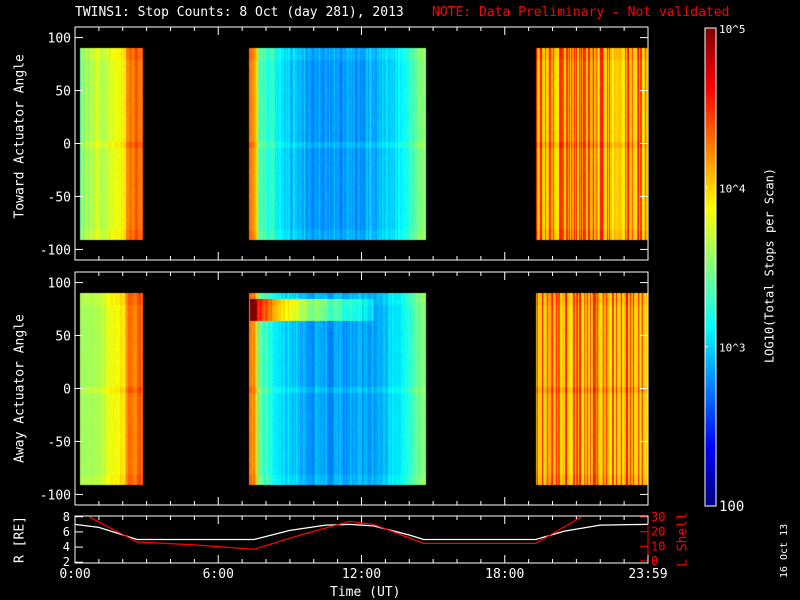 The height and width of the screenshot is (600, 800). I want to click on preliminary-note: NOTE: Data Preliminary - Not validated, so click(581, 12).